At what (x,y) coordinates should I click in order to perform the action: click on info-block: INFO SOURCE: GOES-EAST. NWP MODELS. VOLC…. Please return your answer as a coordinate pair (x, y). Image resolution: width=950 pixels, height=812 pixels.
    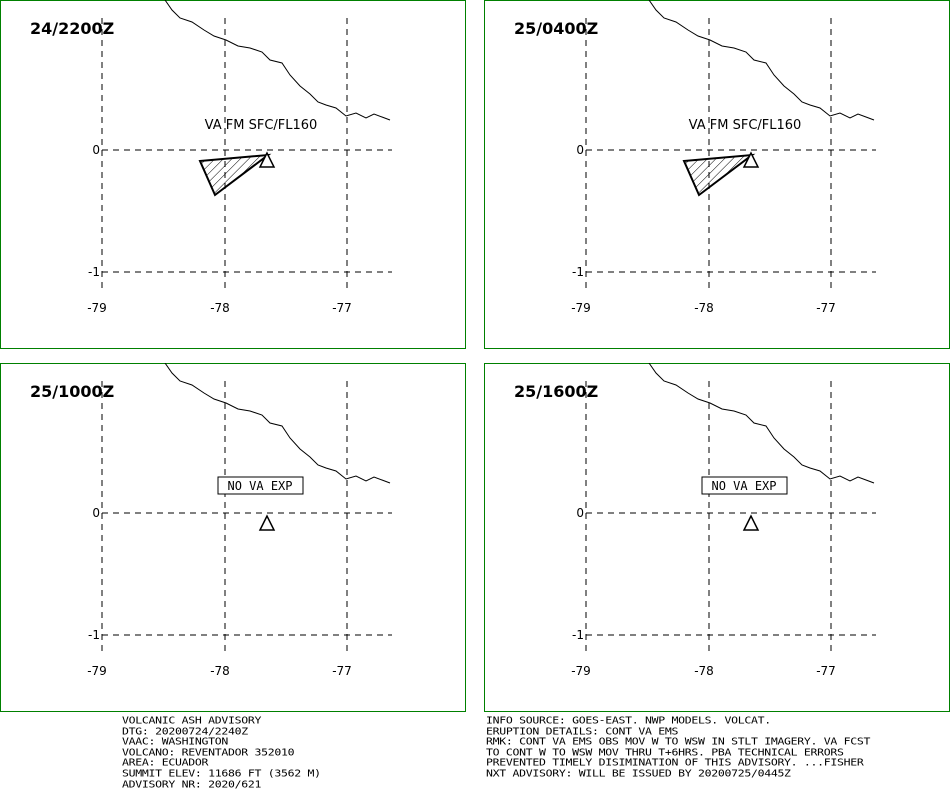
    Looking at the image, I should click on (678, 748).